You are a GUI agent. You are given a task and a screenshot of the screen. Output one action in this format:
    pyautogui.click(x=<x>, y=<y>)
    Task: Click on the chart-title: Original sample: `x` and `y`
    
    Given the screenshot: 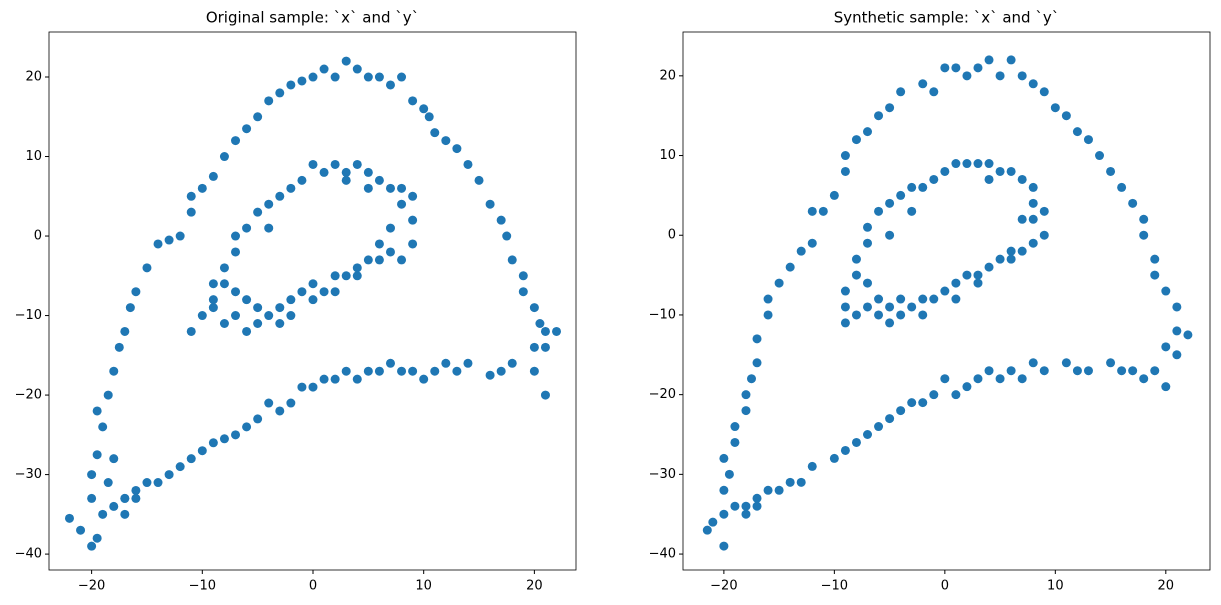 What is the action you would take?
    pyautogui.click(x=312, y=18)
    